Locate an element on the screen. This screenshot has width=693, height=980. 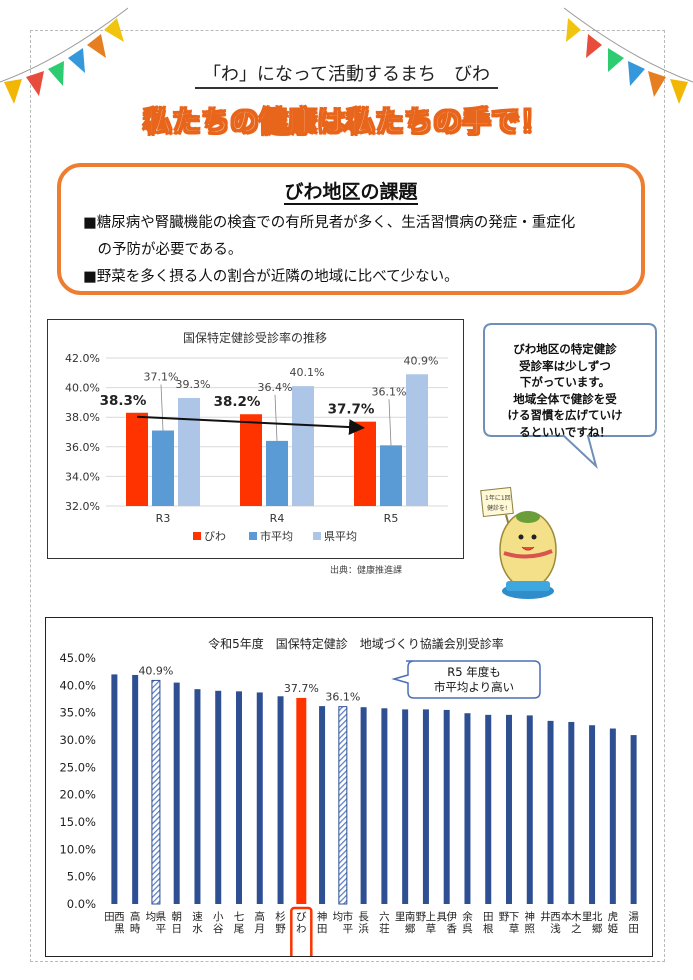
x-tick-label: 郷 is located at coordinates (597, 928).